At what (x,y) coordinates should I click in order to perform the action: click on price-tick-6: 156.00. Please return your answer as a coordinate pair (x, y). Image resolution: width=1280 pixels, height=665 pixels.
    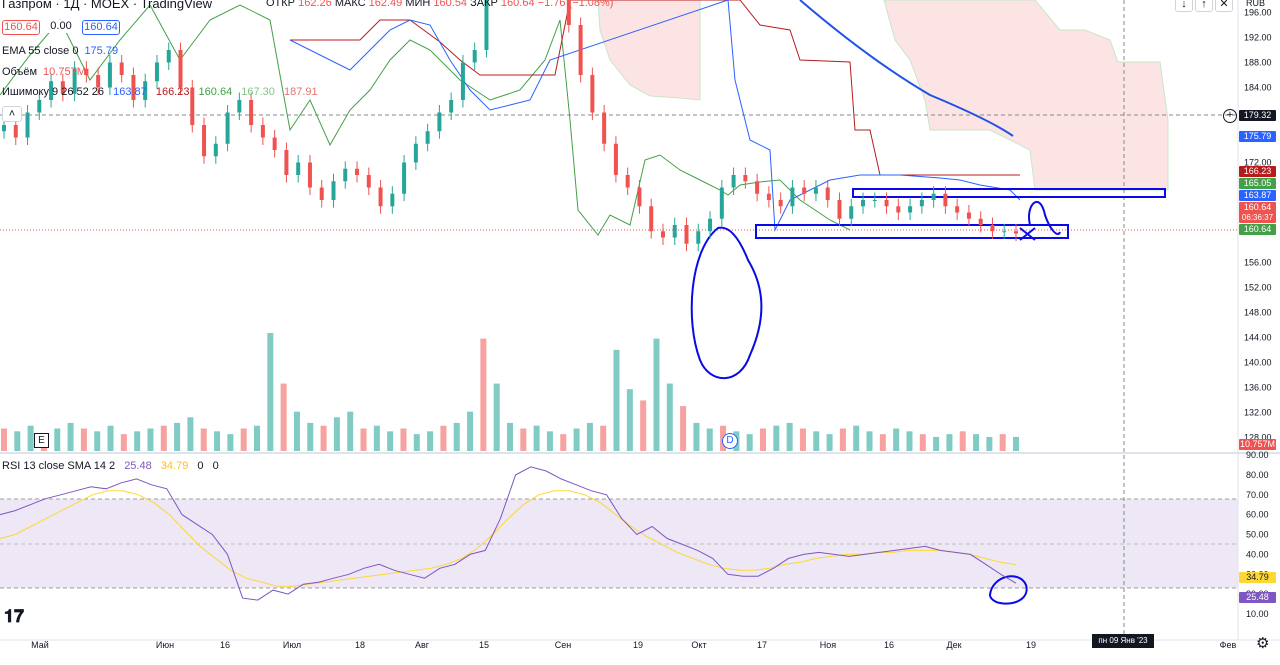
    Looking at the image, I should click on (1258, 263).